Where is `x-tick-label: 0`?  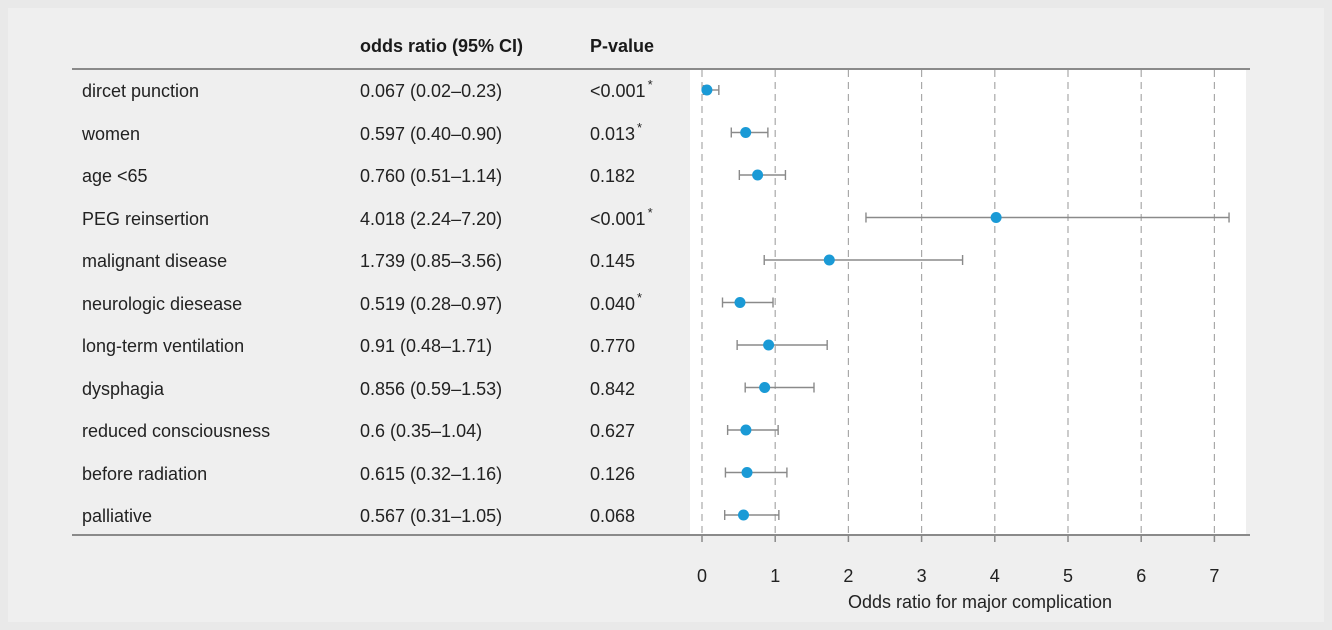 x-tick-label: 0 is located at coordinates (702, 576).